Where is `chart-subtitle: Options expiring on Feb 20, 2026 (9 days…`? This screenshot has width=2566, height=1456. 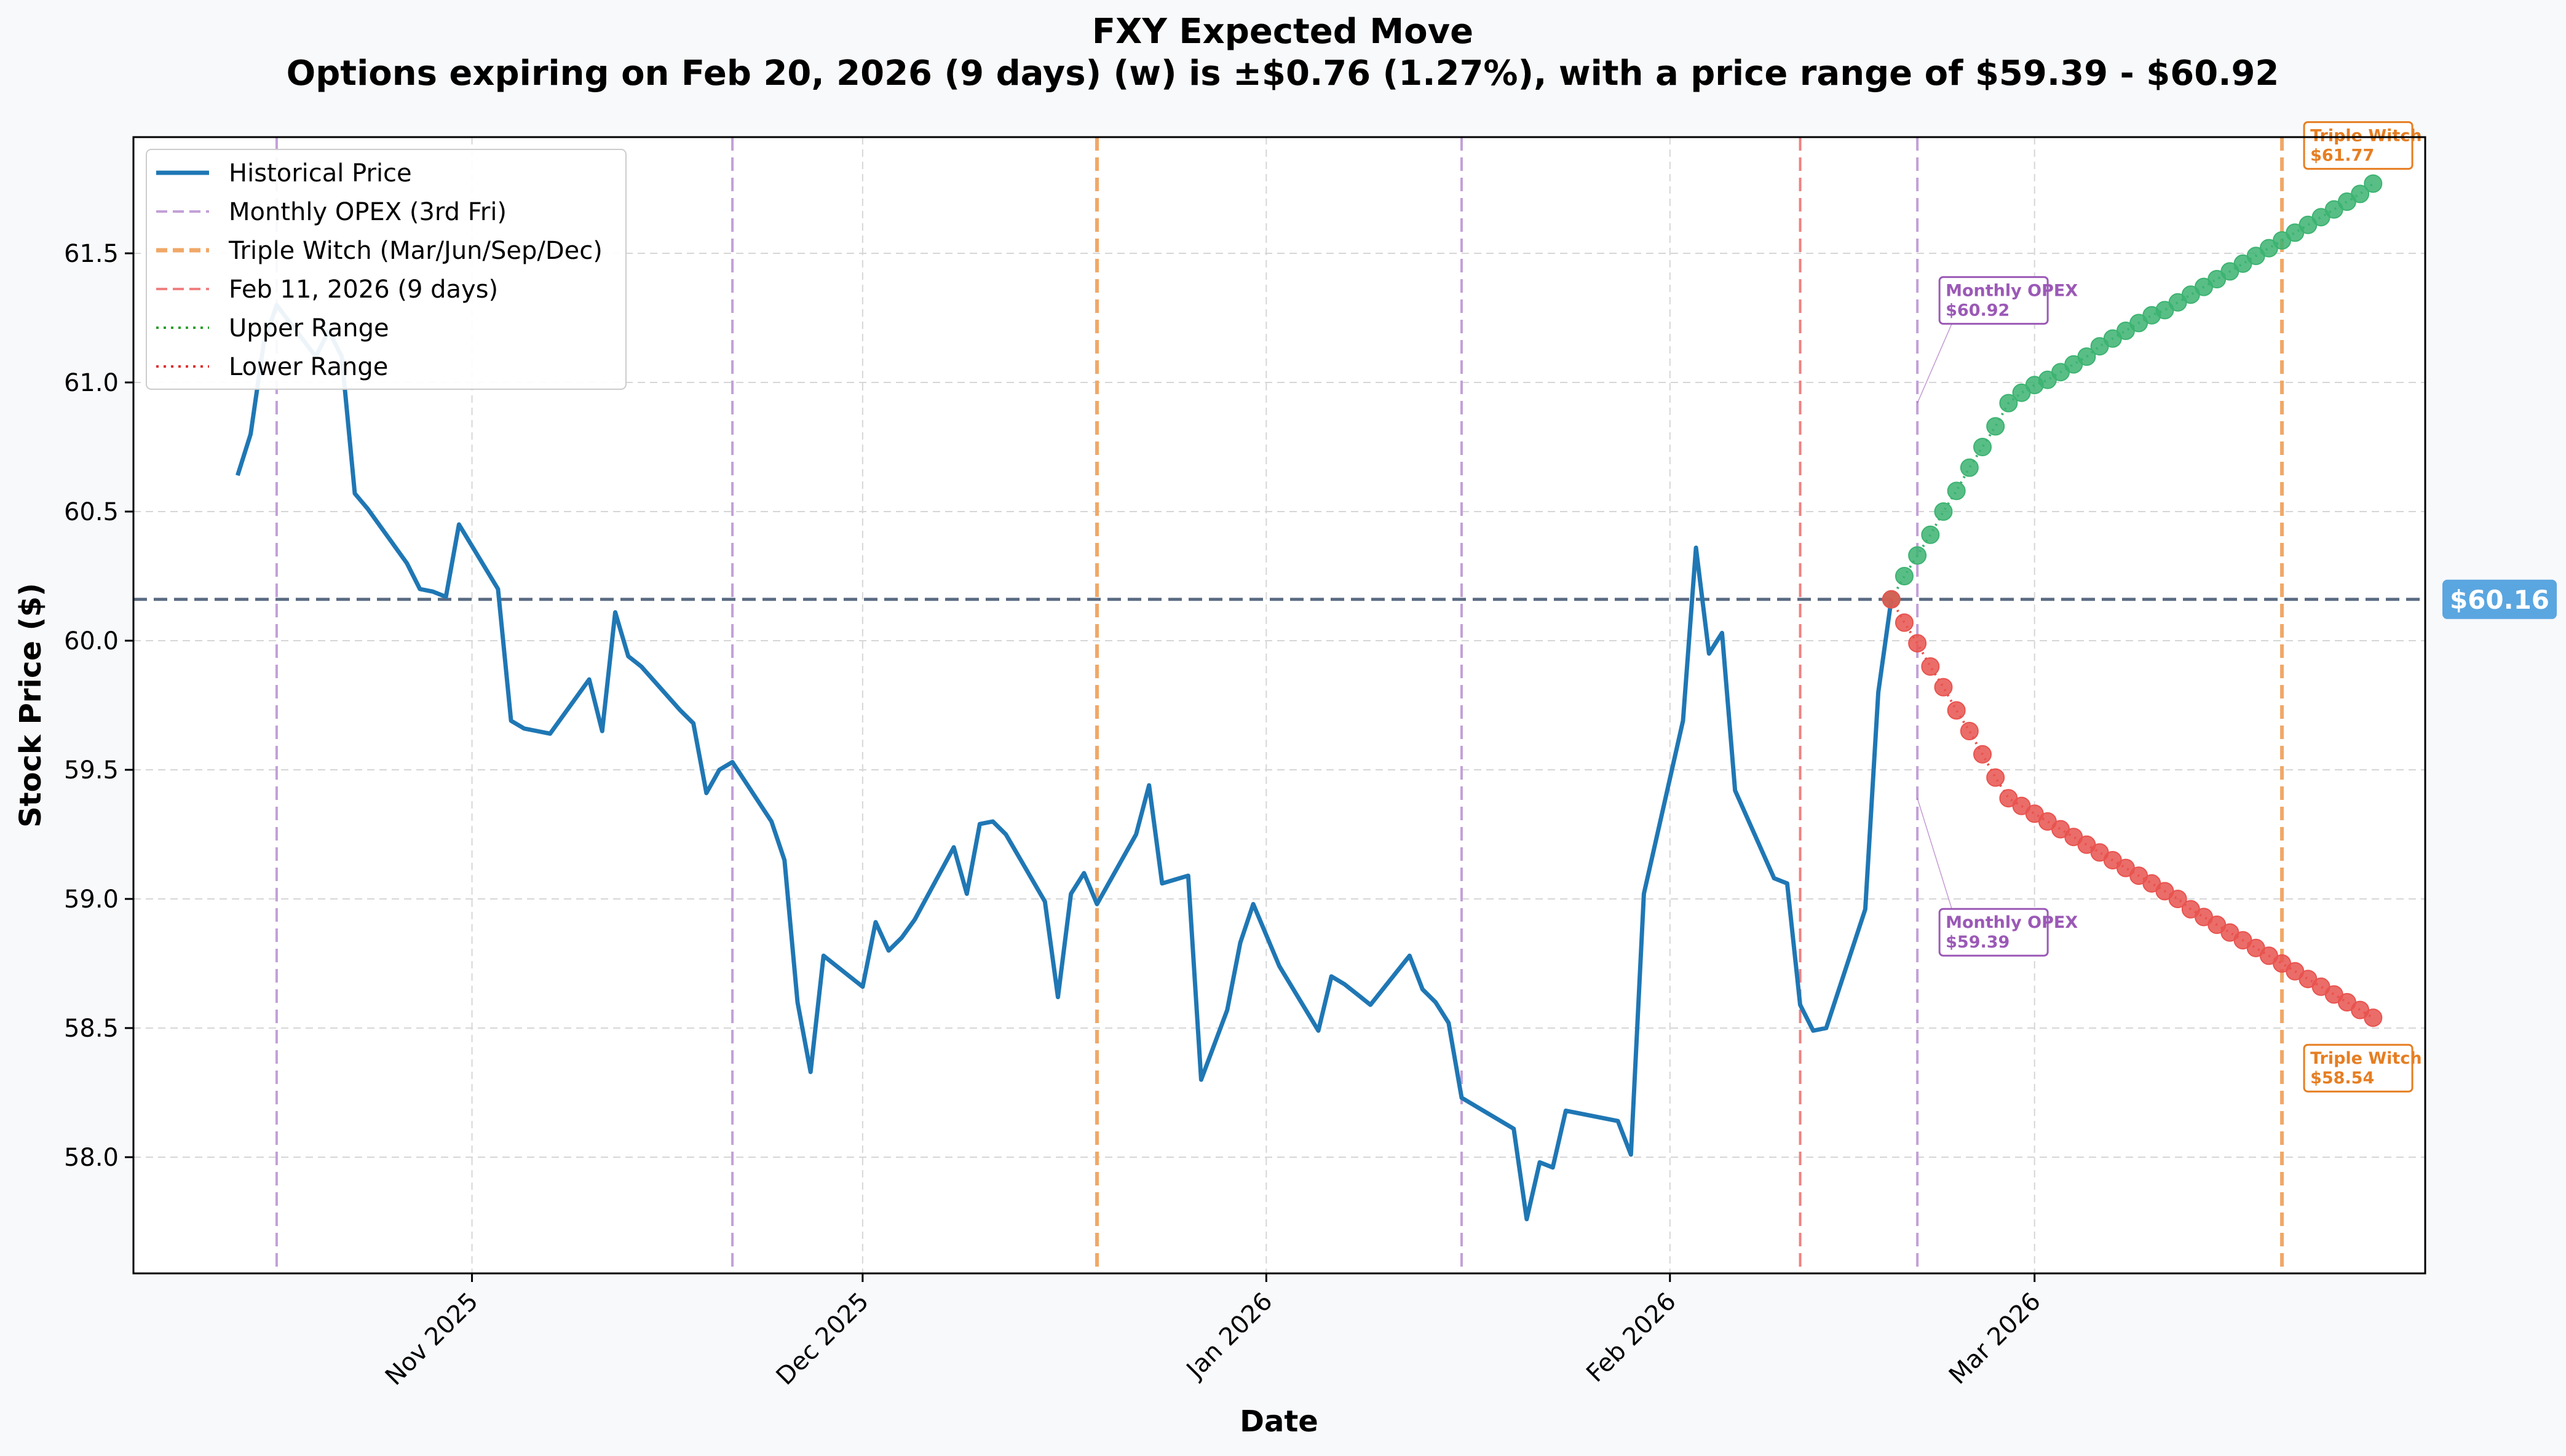
chart-subtitle: Options expiring on Feb 20, 2026 (9 days… is located at coordinates (1283, 73).